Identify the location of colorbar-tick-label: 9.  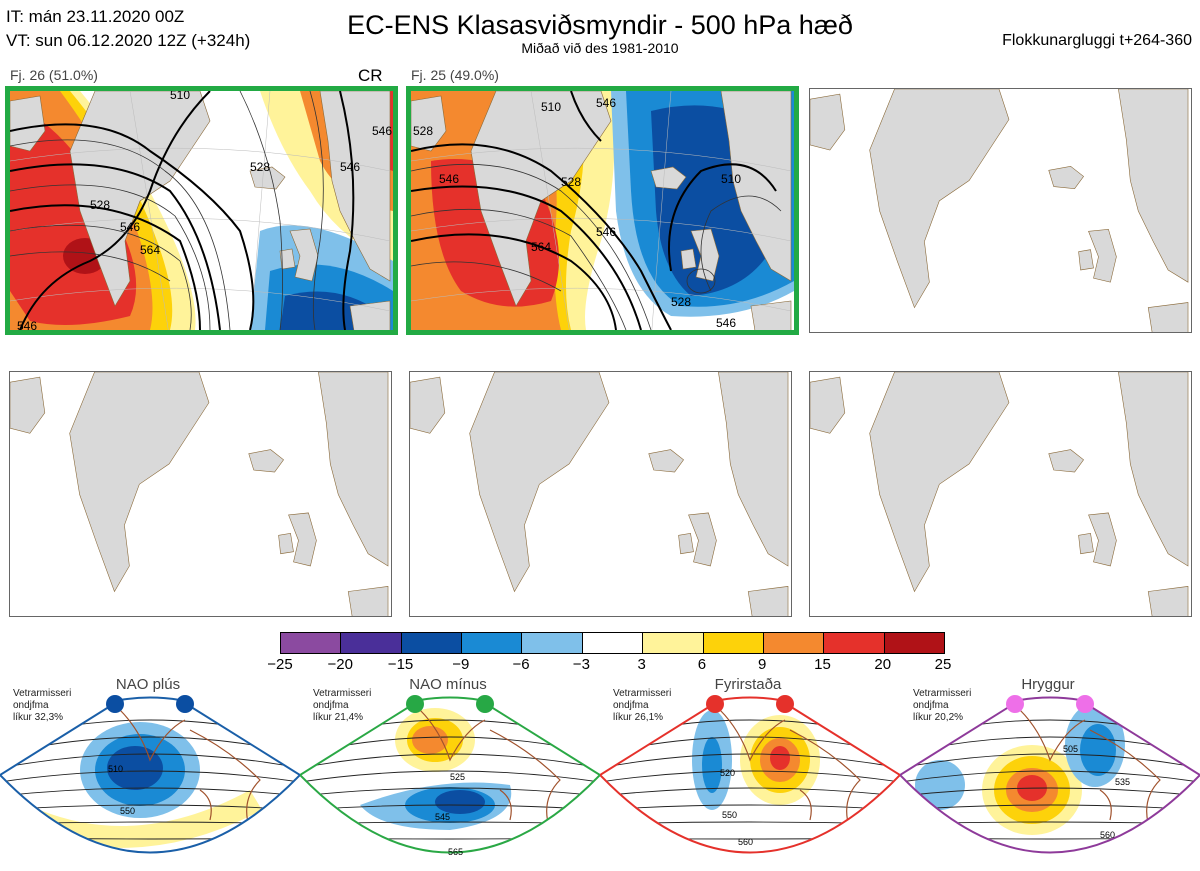
(762, 664).